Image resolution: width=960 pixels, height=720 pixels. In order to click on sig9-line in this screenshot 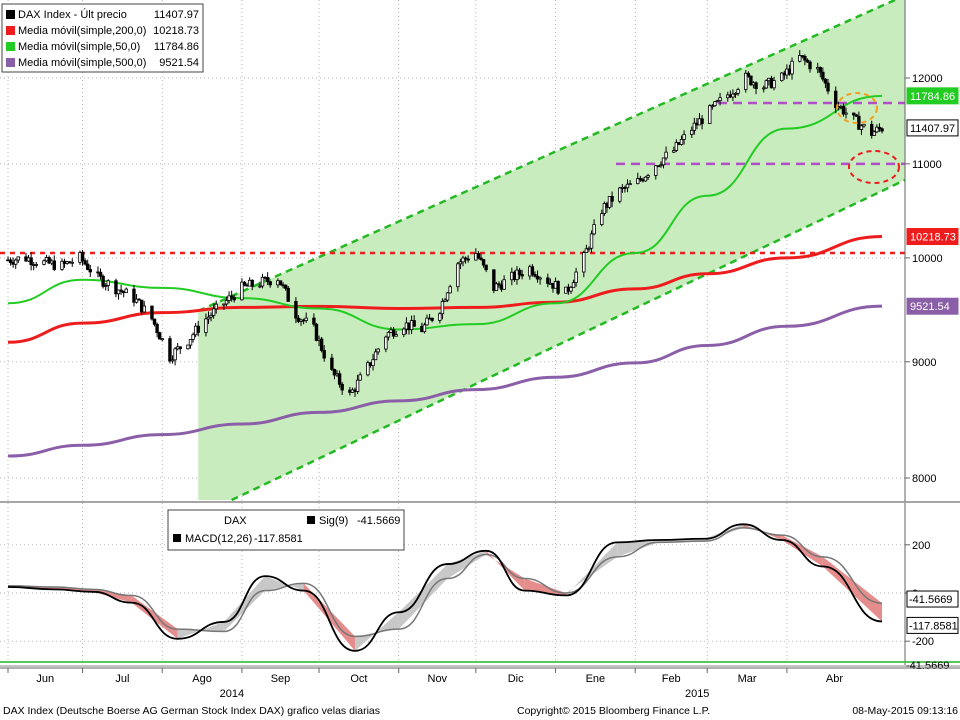, I will do `click(445, 582)`.